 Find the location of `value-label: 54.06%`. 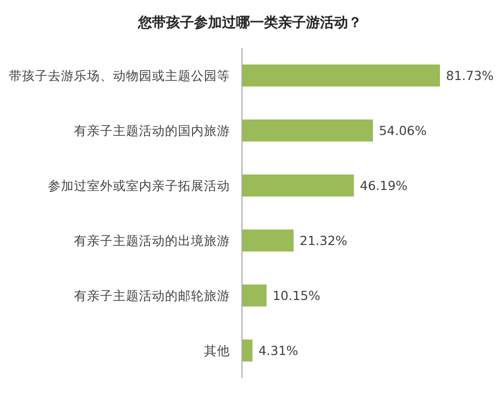

value-label: 54.06% is located at coordinates (402, 130).